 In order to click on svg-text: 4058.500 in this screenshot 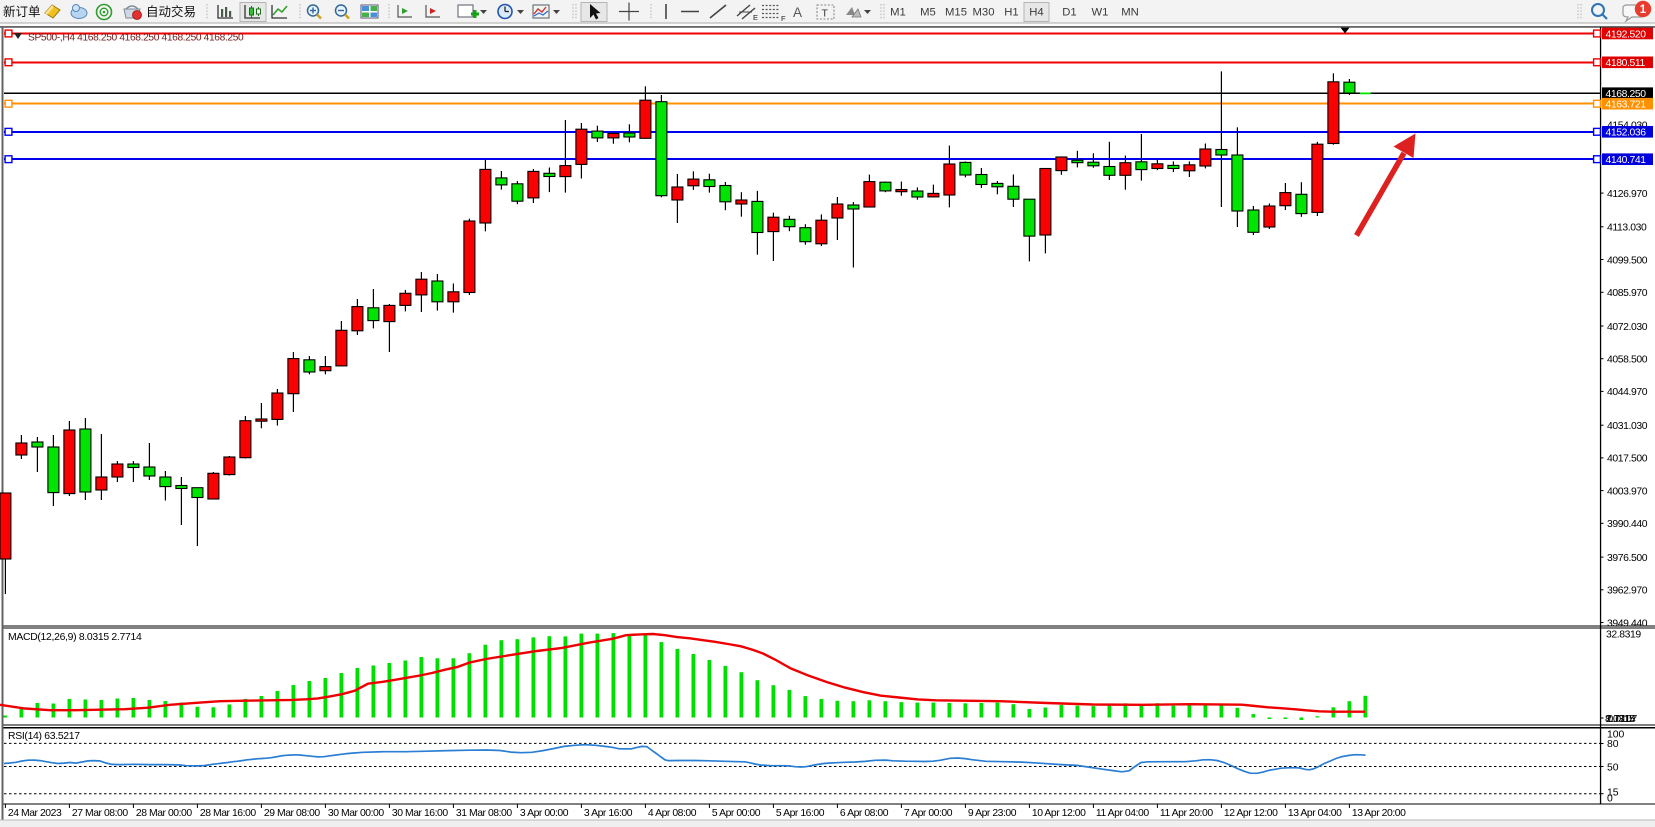, I will do `click(1627, 360)`.